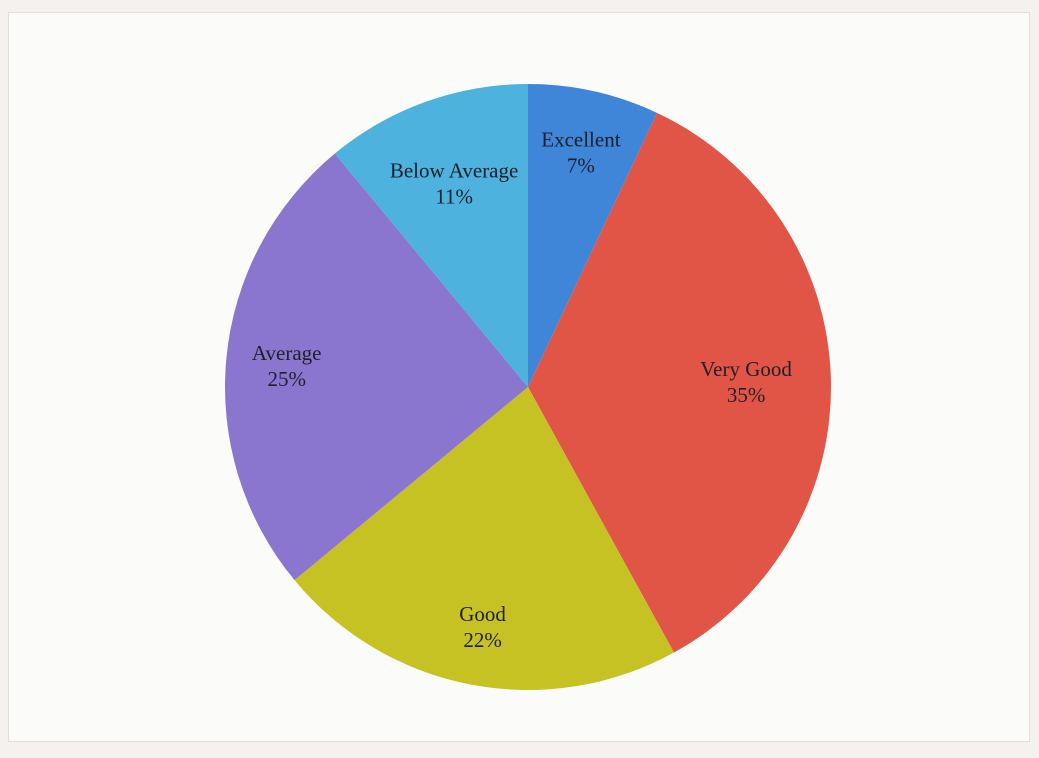  Describe the element at coordinates (482, 614) in the screenshot. I see `slice-label-good: Good` at that location.